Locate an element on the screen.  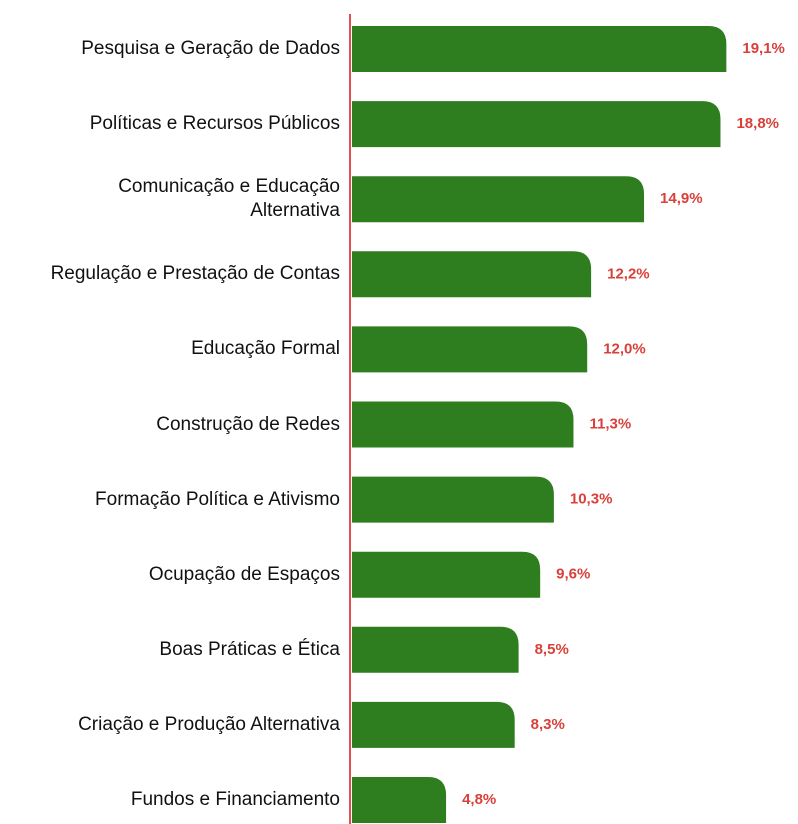
value-label: 10,3% is located at coordinates (591, 499).